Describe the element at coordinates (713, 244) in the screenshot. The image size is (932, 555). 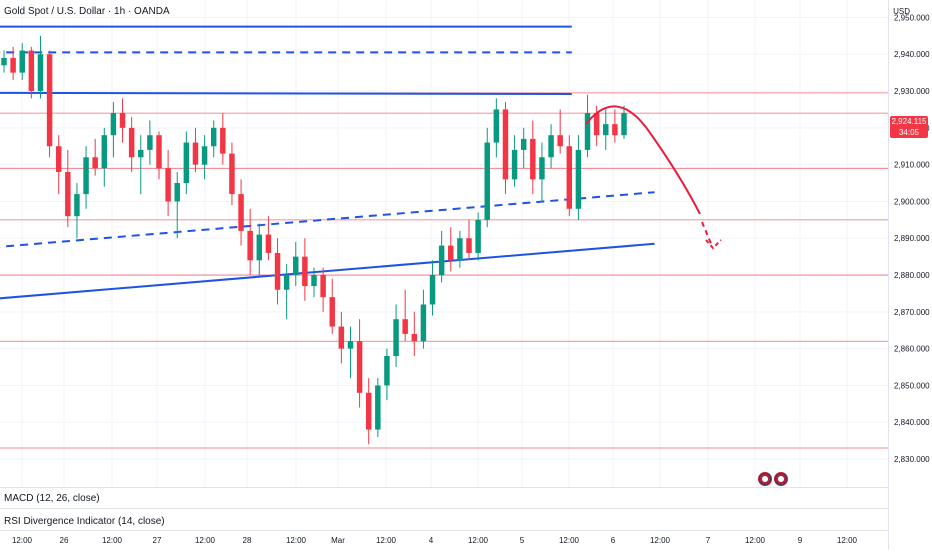
I see `projection-arrowhead` at that location.